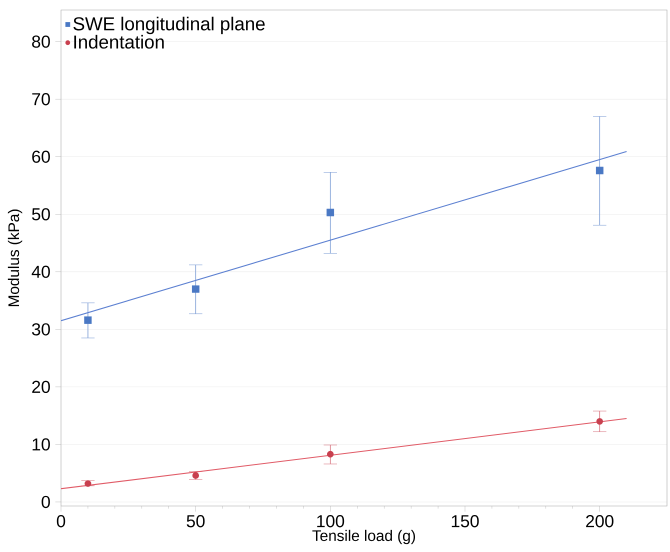  Describe the element at coordinates (169, 25) in the screenshot. I see `legend-label: SWE longitudinal plane` at that location.